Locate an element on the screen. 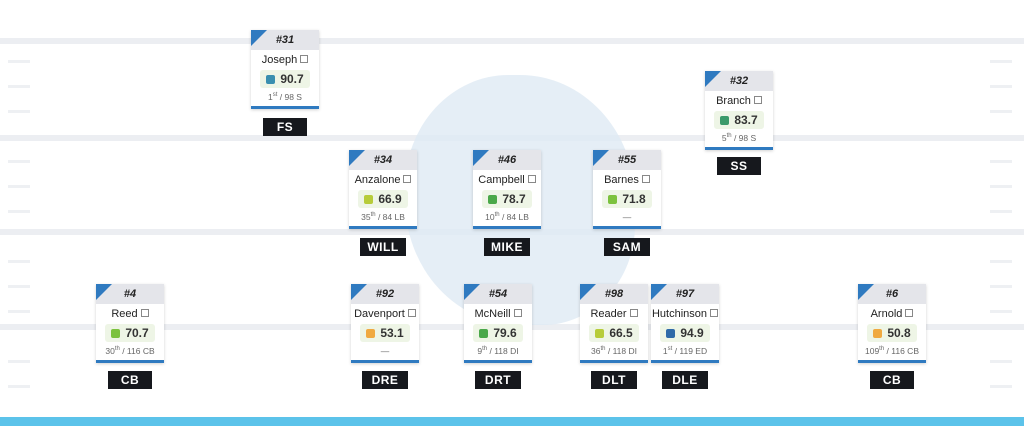  grade-badge: 90.7 is located at coordinates (285, 79).